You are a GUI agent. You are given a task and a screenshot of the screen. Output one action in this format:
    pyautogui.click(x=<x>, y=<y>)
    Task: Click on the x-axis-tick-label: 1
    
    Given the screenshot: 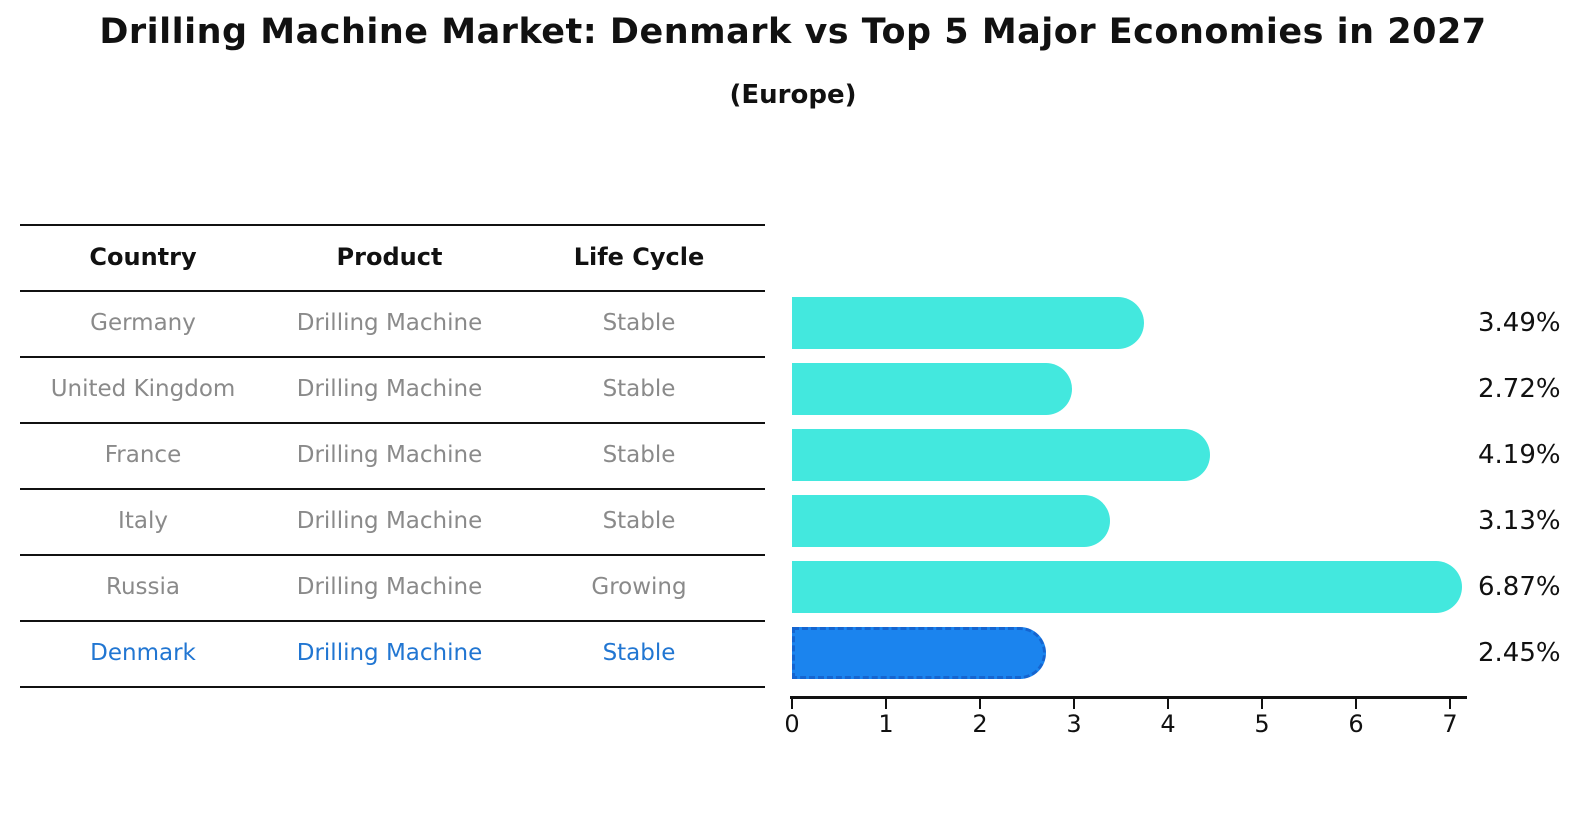 What is the action you would take?
    pyautogui.click(x=886, y=724)
    